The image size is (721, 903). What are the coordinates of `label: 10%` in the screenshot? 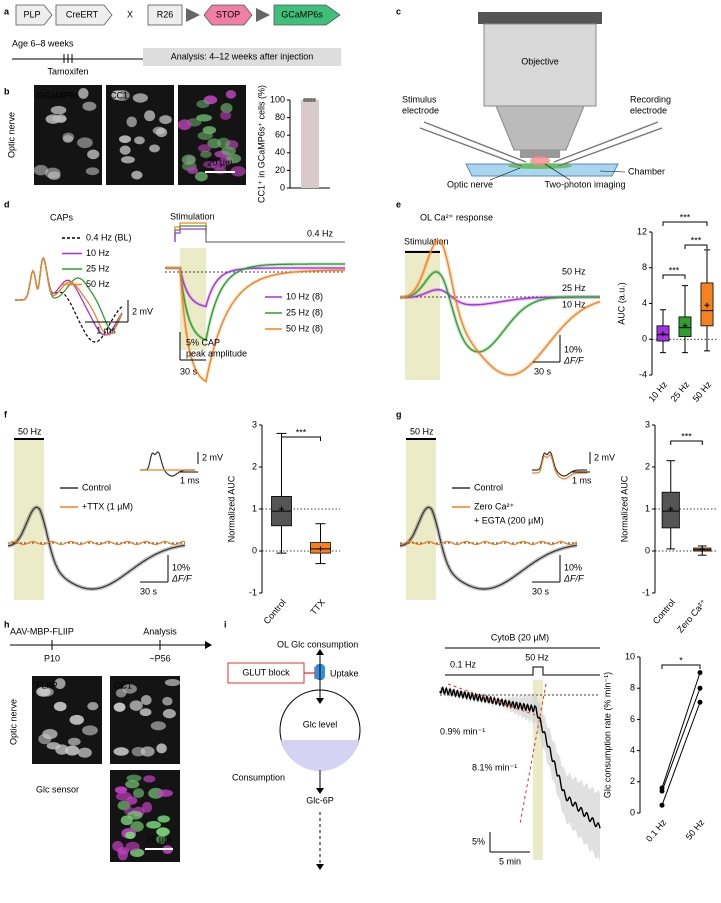 It's located at (573, 567).